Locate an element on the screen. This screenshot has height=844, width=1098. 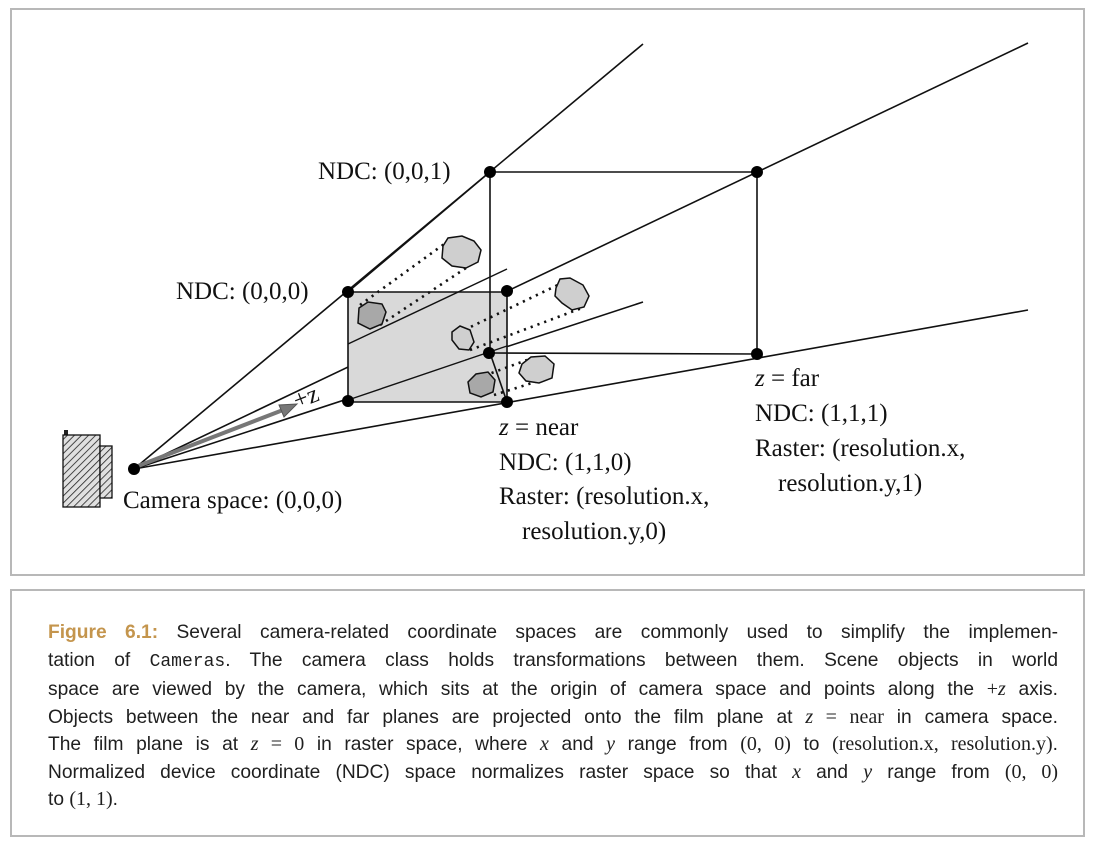
figure-label: Figure 6.1: is located at coordinates (103, 632).